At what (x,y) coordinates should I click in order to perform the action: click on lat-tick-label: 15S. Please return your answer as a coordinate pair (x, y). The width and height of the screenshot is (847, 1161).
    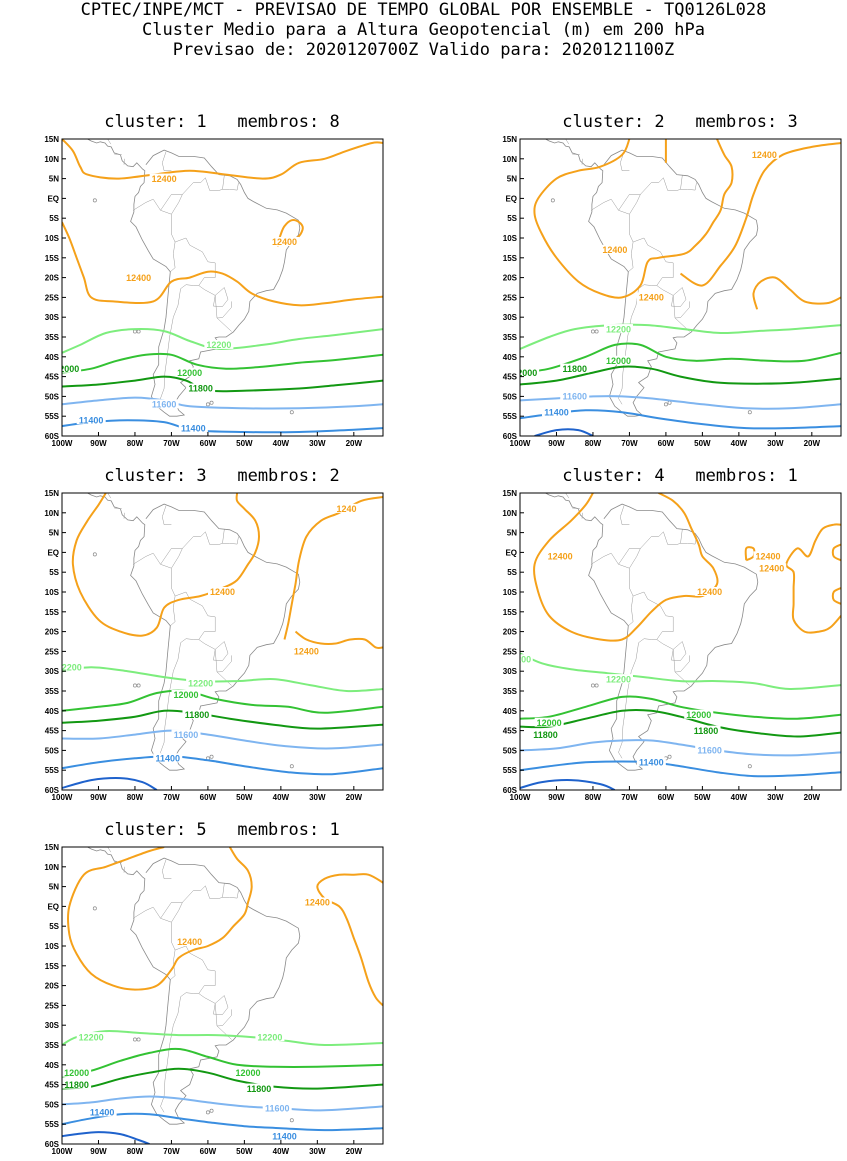
    Looking at the image, I should click on (52, 612).